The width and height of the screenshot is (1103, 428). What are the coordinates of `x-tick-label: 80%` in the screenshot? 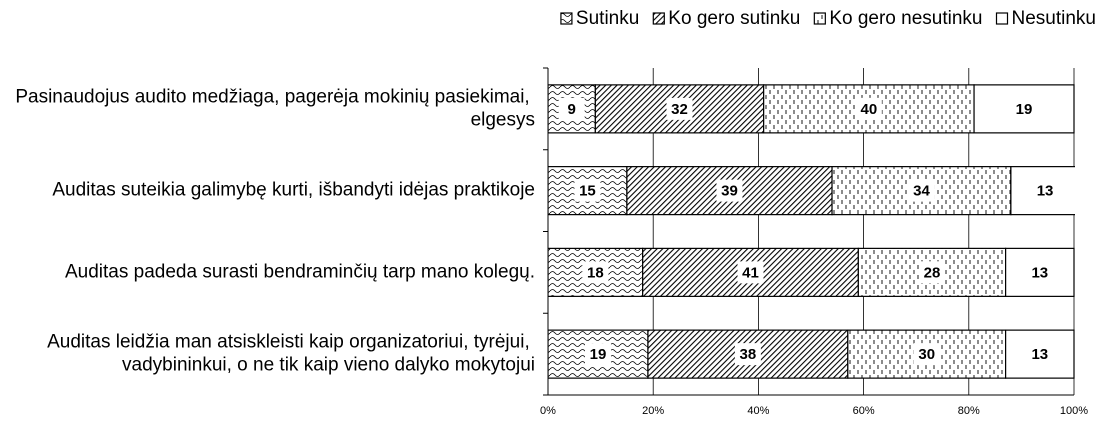 It's located at (969, 411).